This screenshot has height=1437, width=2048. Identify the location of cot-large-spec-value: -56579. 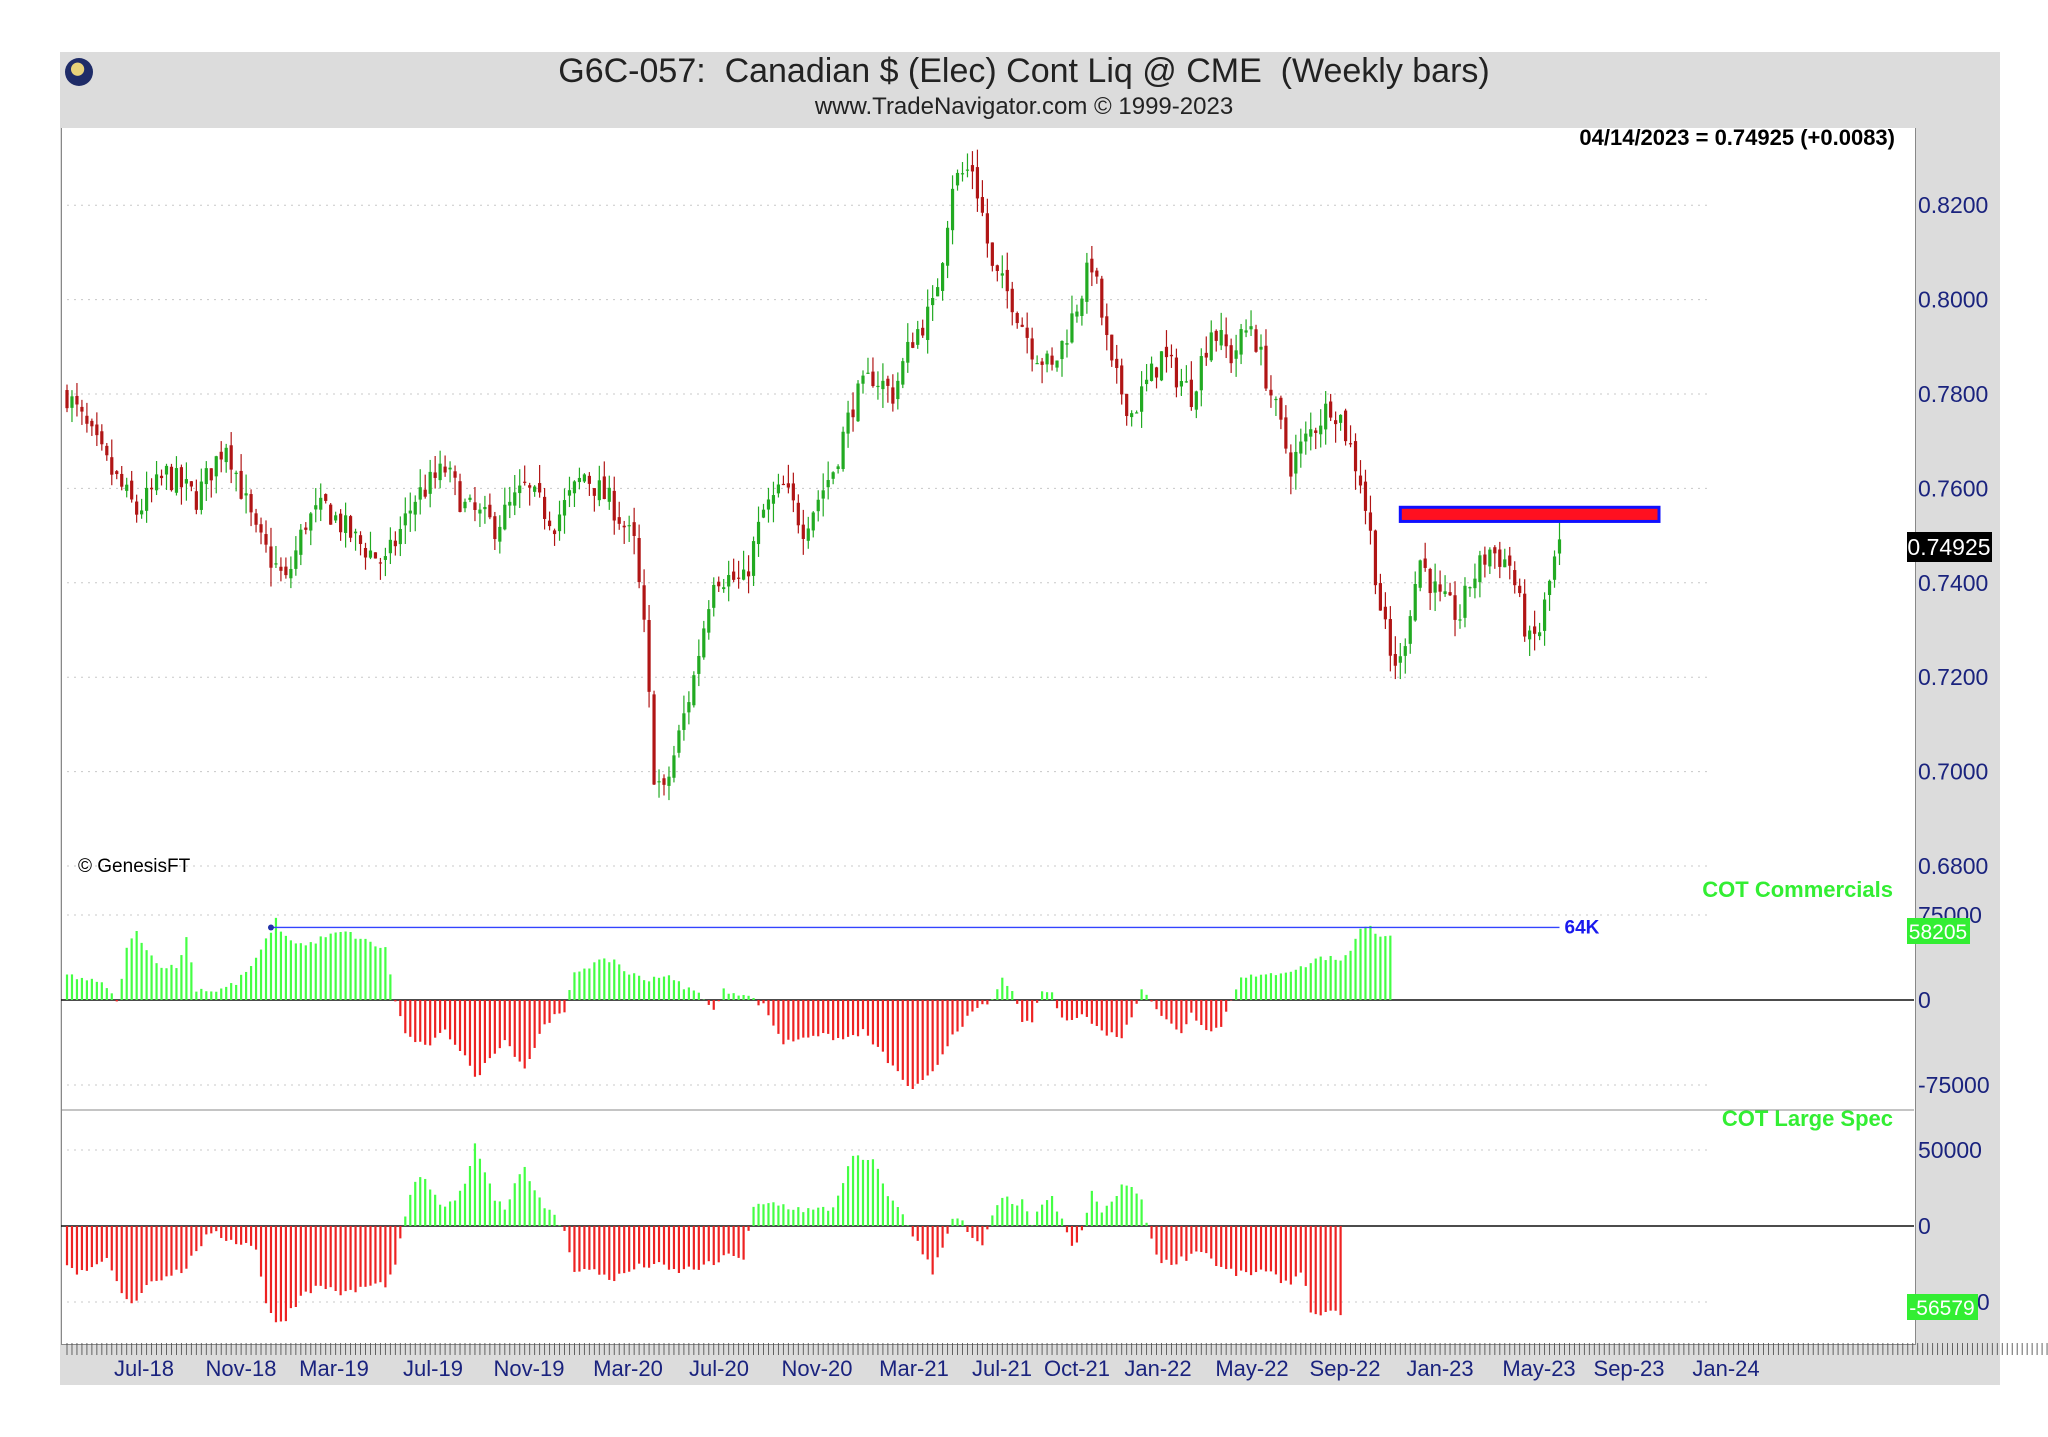
(1941, 1308).